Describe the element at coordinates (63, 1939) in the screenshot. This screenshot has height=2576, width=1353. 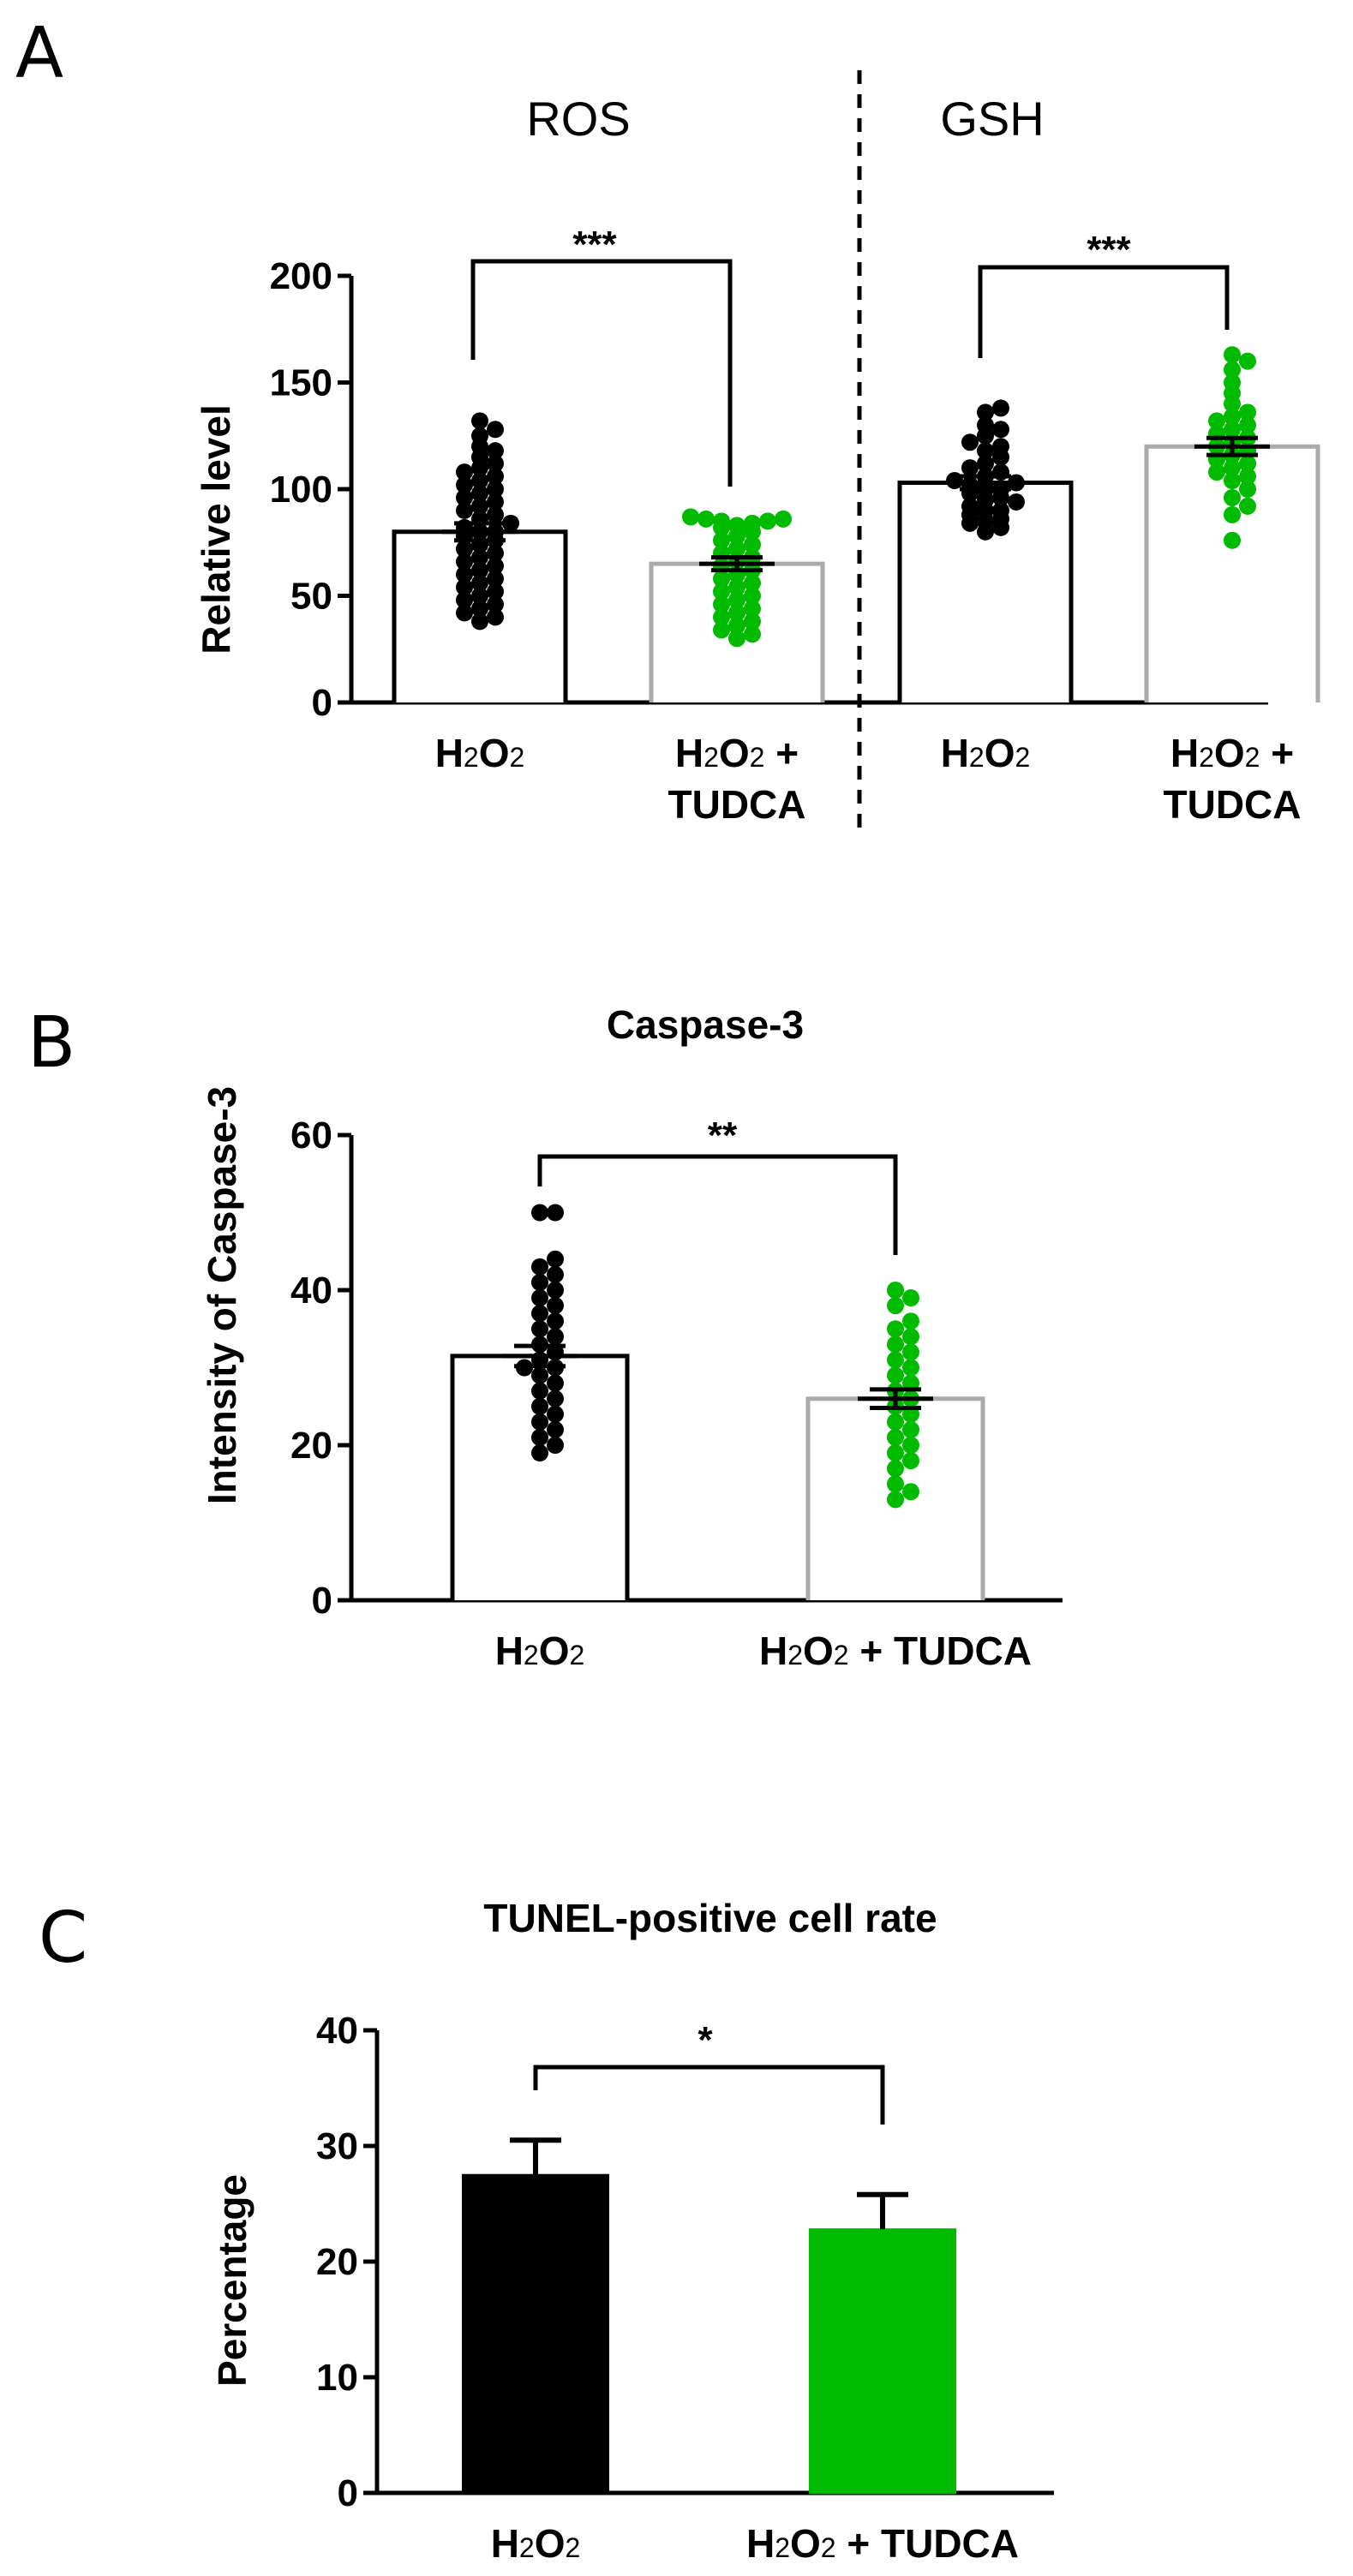
I see `panel-letter-c: C` at that location.